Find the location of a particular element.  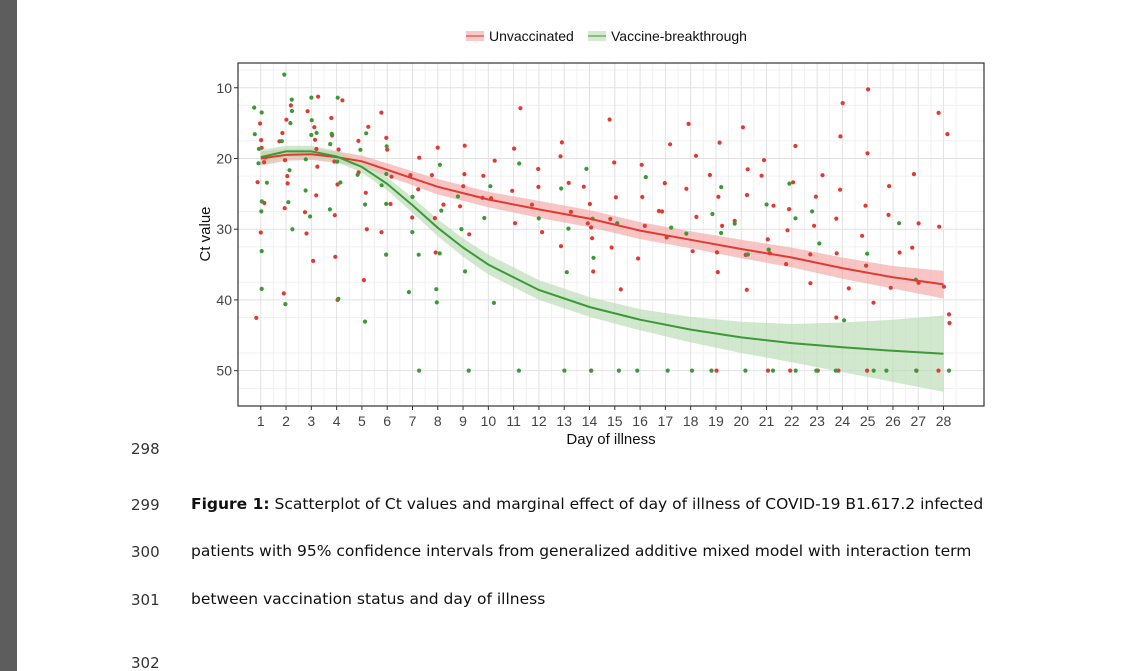

legend-unvaccinated-label: Unvaccinated is located at coordinates (531, 36).